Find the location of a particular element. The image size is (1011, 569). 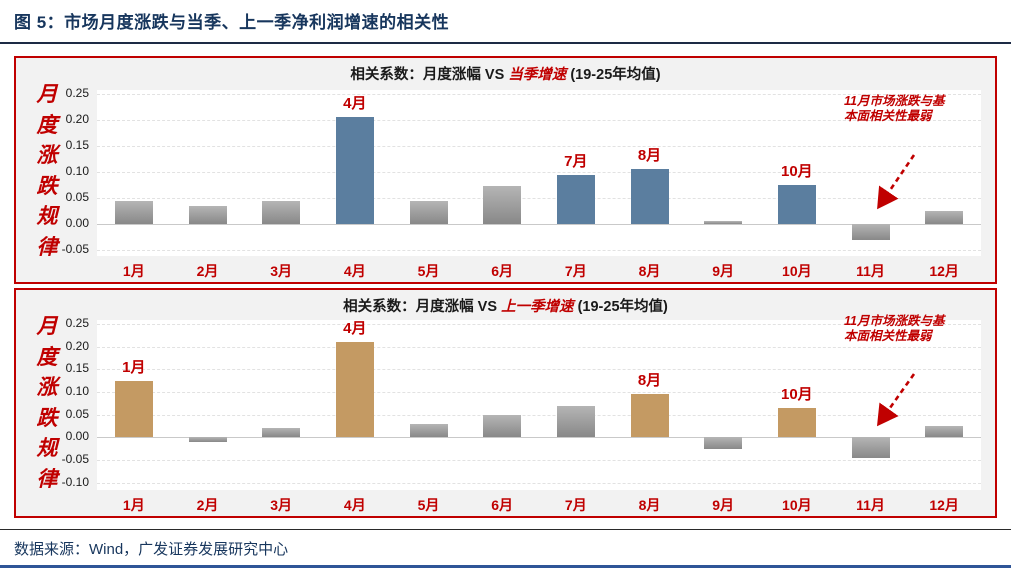

y-tick-label: -0.10 is located at coordinates (75, 481).